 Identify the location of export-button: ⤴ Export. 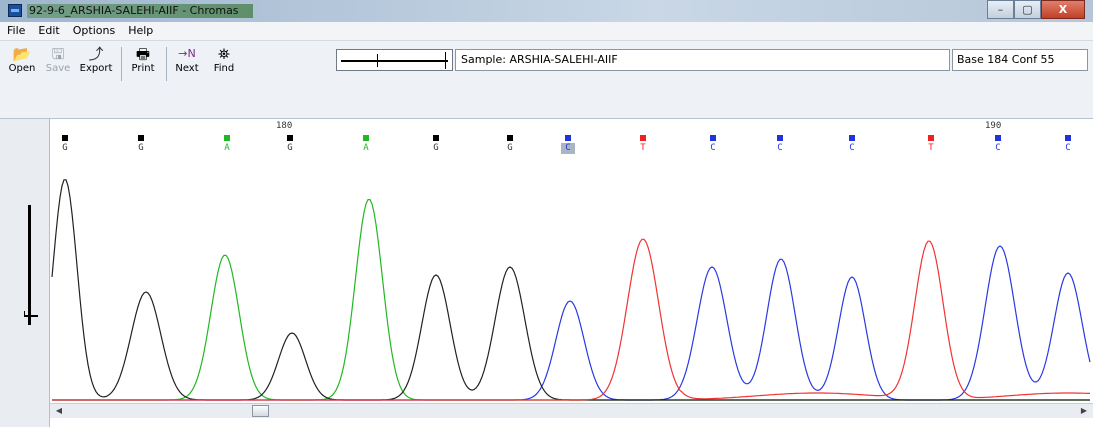
(96, 65).